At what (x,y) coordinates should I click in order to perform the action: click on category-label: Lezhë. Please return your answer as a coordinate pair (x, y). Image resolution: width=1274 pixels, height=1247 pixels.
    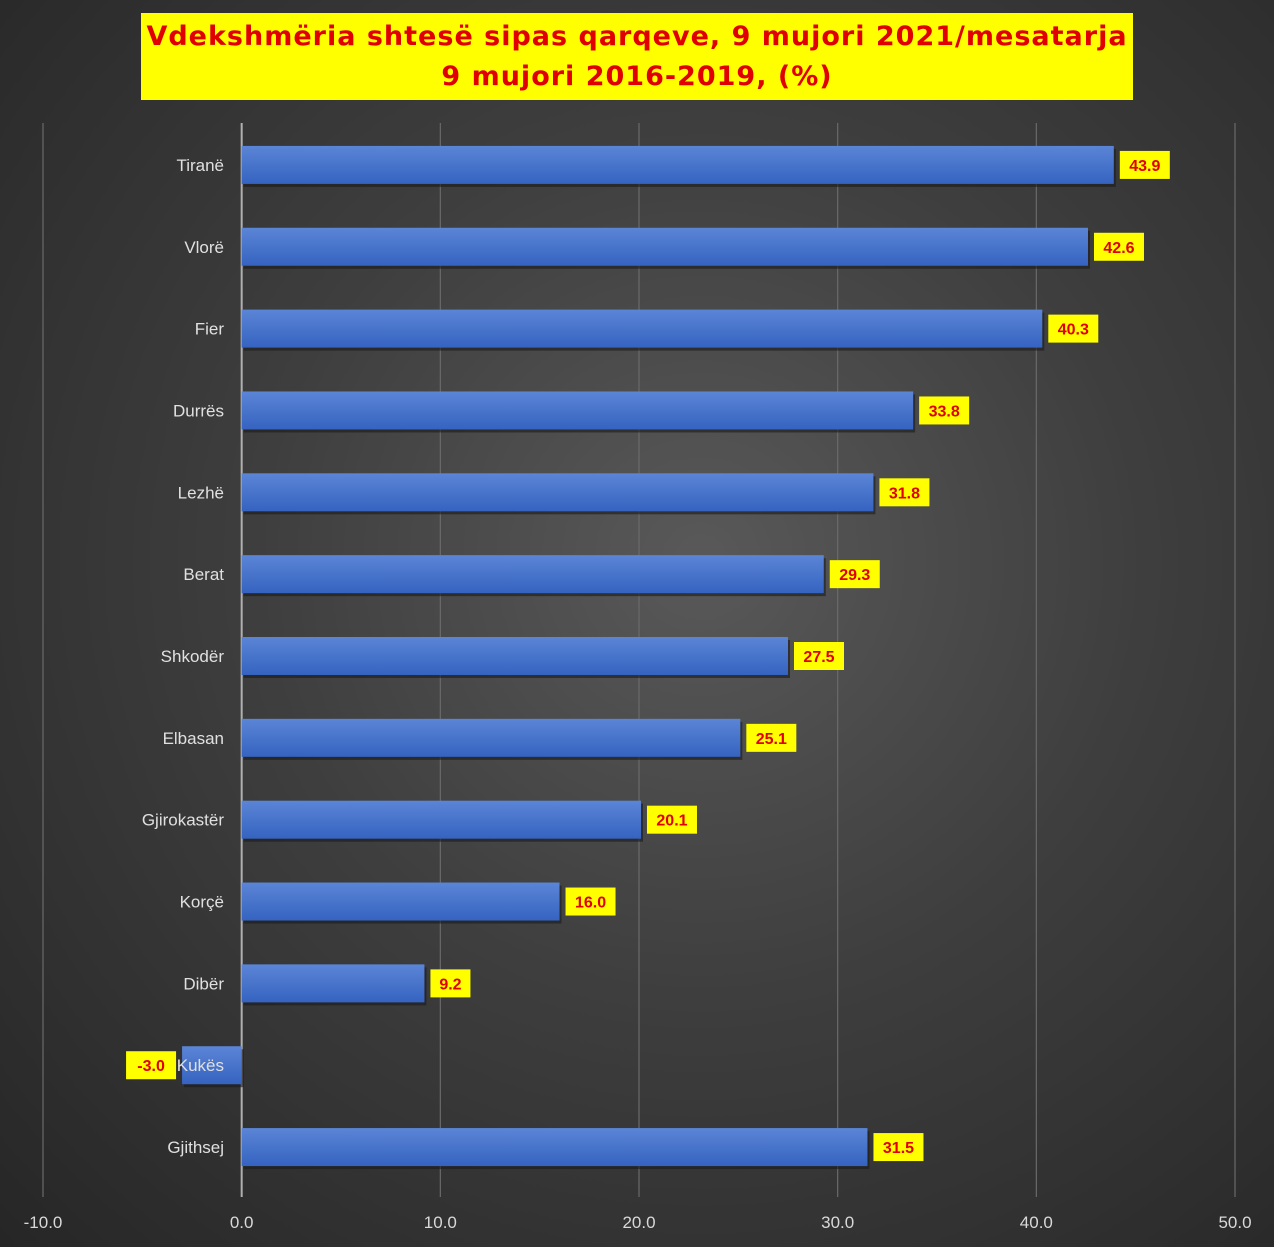
    Looking at the image, I should click on (201, 492).